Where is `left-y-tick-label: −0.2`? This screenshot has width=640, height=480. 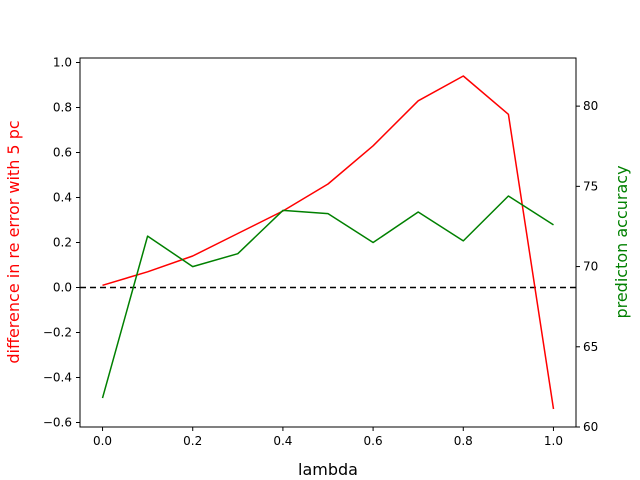
left-y-tick-label: −0.2 is located at coordinates (57, 333).